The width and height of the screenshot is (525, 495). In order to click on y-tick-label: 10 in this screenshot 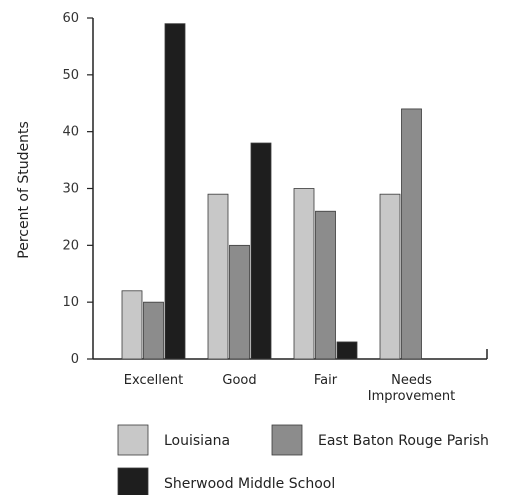, I will do `click(70, 302)`.